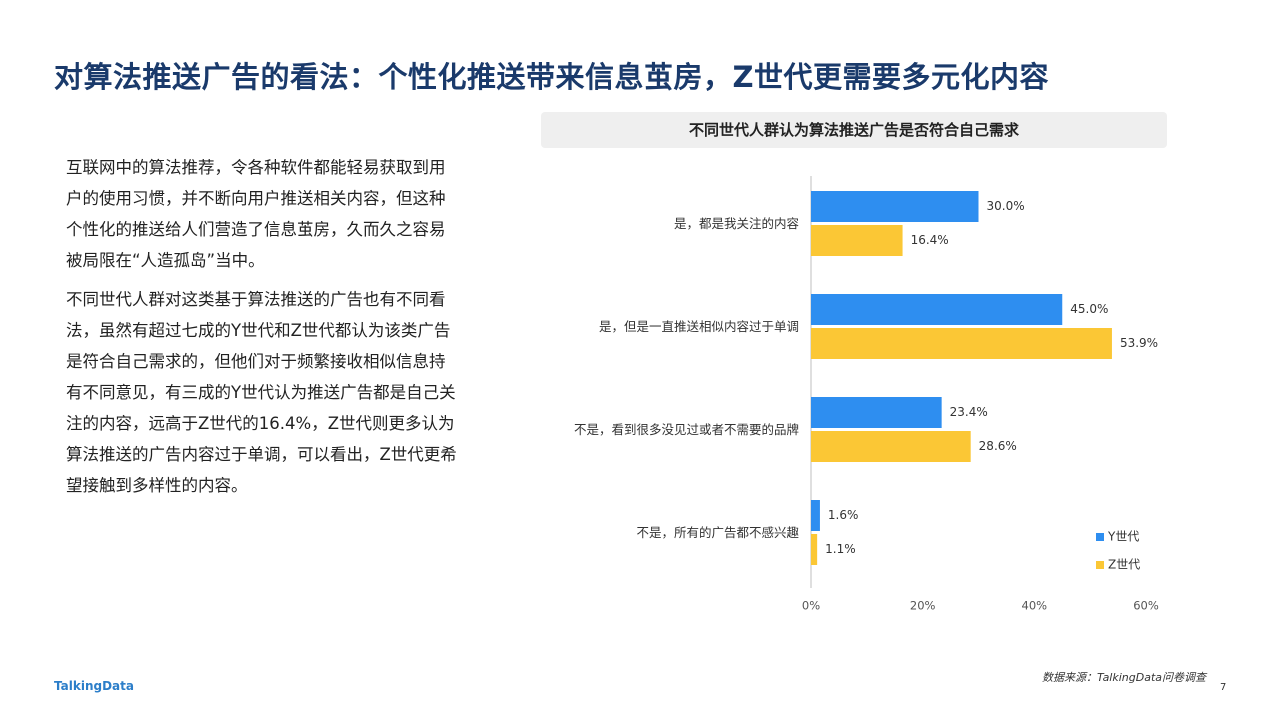 The height and width of the screenshot is (720, 1280). Describe the element at coordinates (1006, 206) in the screenshot. I see `data-label: 30.0%` at that location.